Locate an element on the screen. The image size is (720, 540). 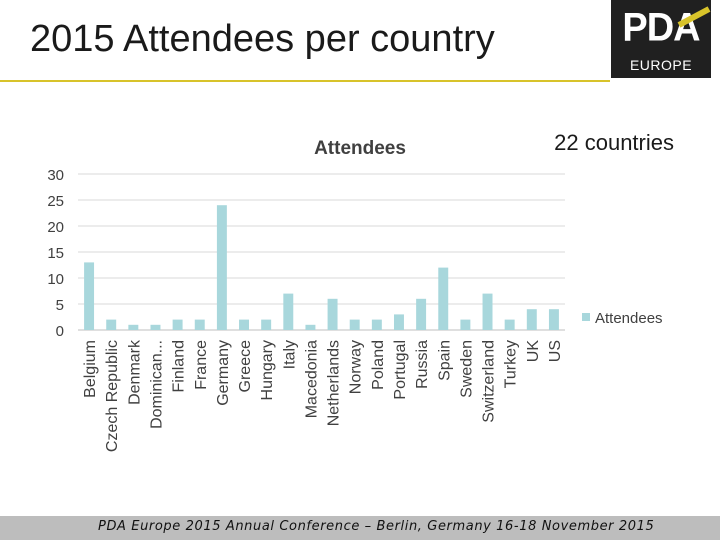
x-tick-label: Italy is located at coordinates (289, 354).